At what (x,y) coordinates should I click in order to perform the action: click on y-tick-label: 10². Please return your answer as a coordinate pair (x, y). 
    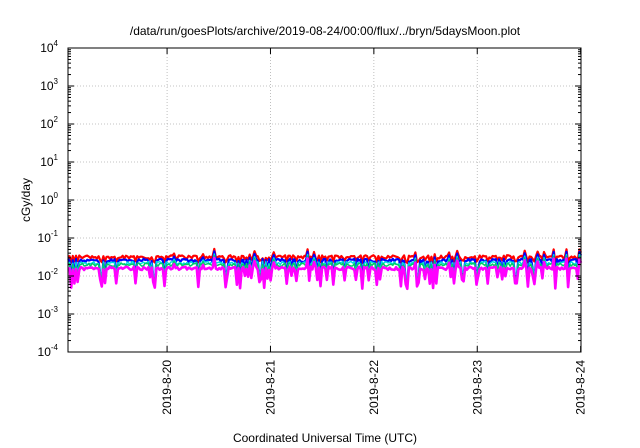
    Looking at the image, I should click on (49, 123).